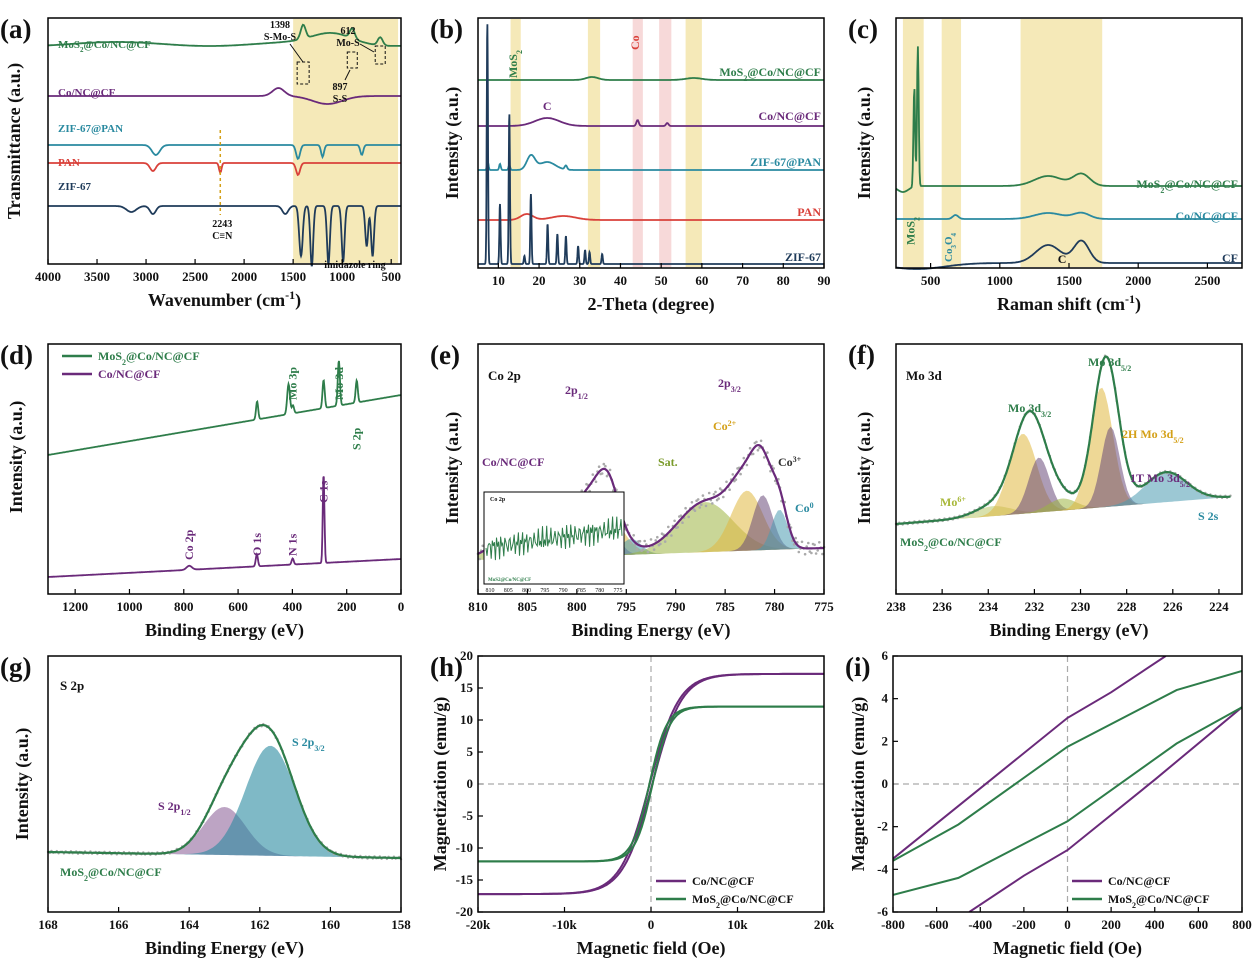 This screenshot has height=976, width=1256. I want to click on text-part: S-Mo-S, so click(280, 37).